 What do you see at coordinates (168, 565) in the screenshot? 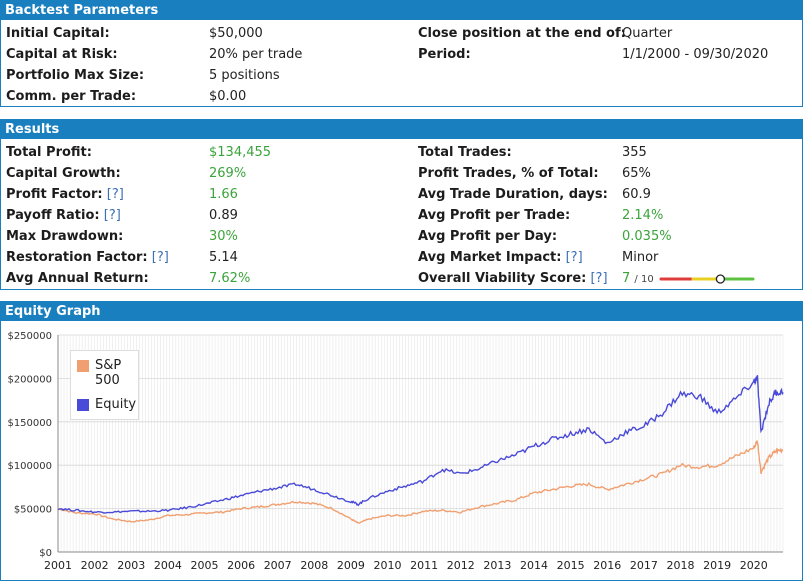
I see `x-tick-label: 2004` at bounding box center [168, 565].